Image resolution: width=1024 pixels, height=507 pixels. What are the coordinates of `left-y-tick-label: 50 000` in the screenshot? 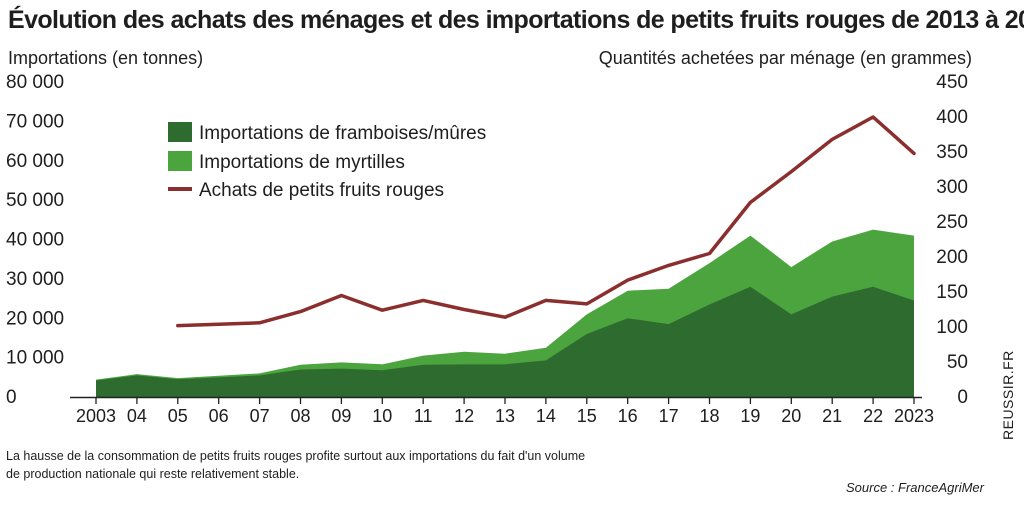 It's located at (35, 200).